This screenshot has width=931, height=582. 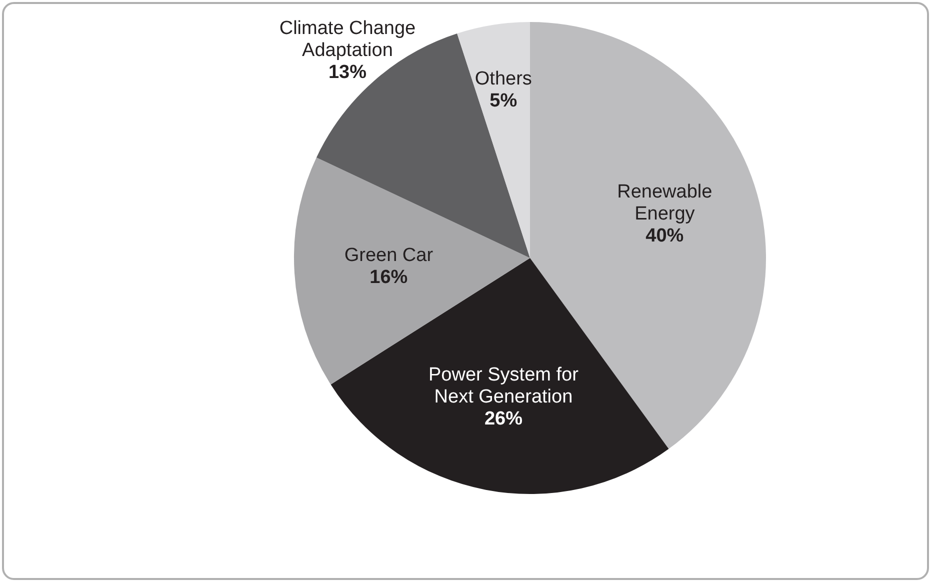 I want to click on slice-label: Climate Change Adaptation, so click(x=347, y=40).